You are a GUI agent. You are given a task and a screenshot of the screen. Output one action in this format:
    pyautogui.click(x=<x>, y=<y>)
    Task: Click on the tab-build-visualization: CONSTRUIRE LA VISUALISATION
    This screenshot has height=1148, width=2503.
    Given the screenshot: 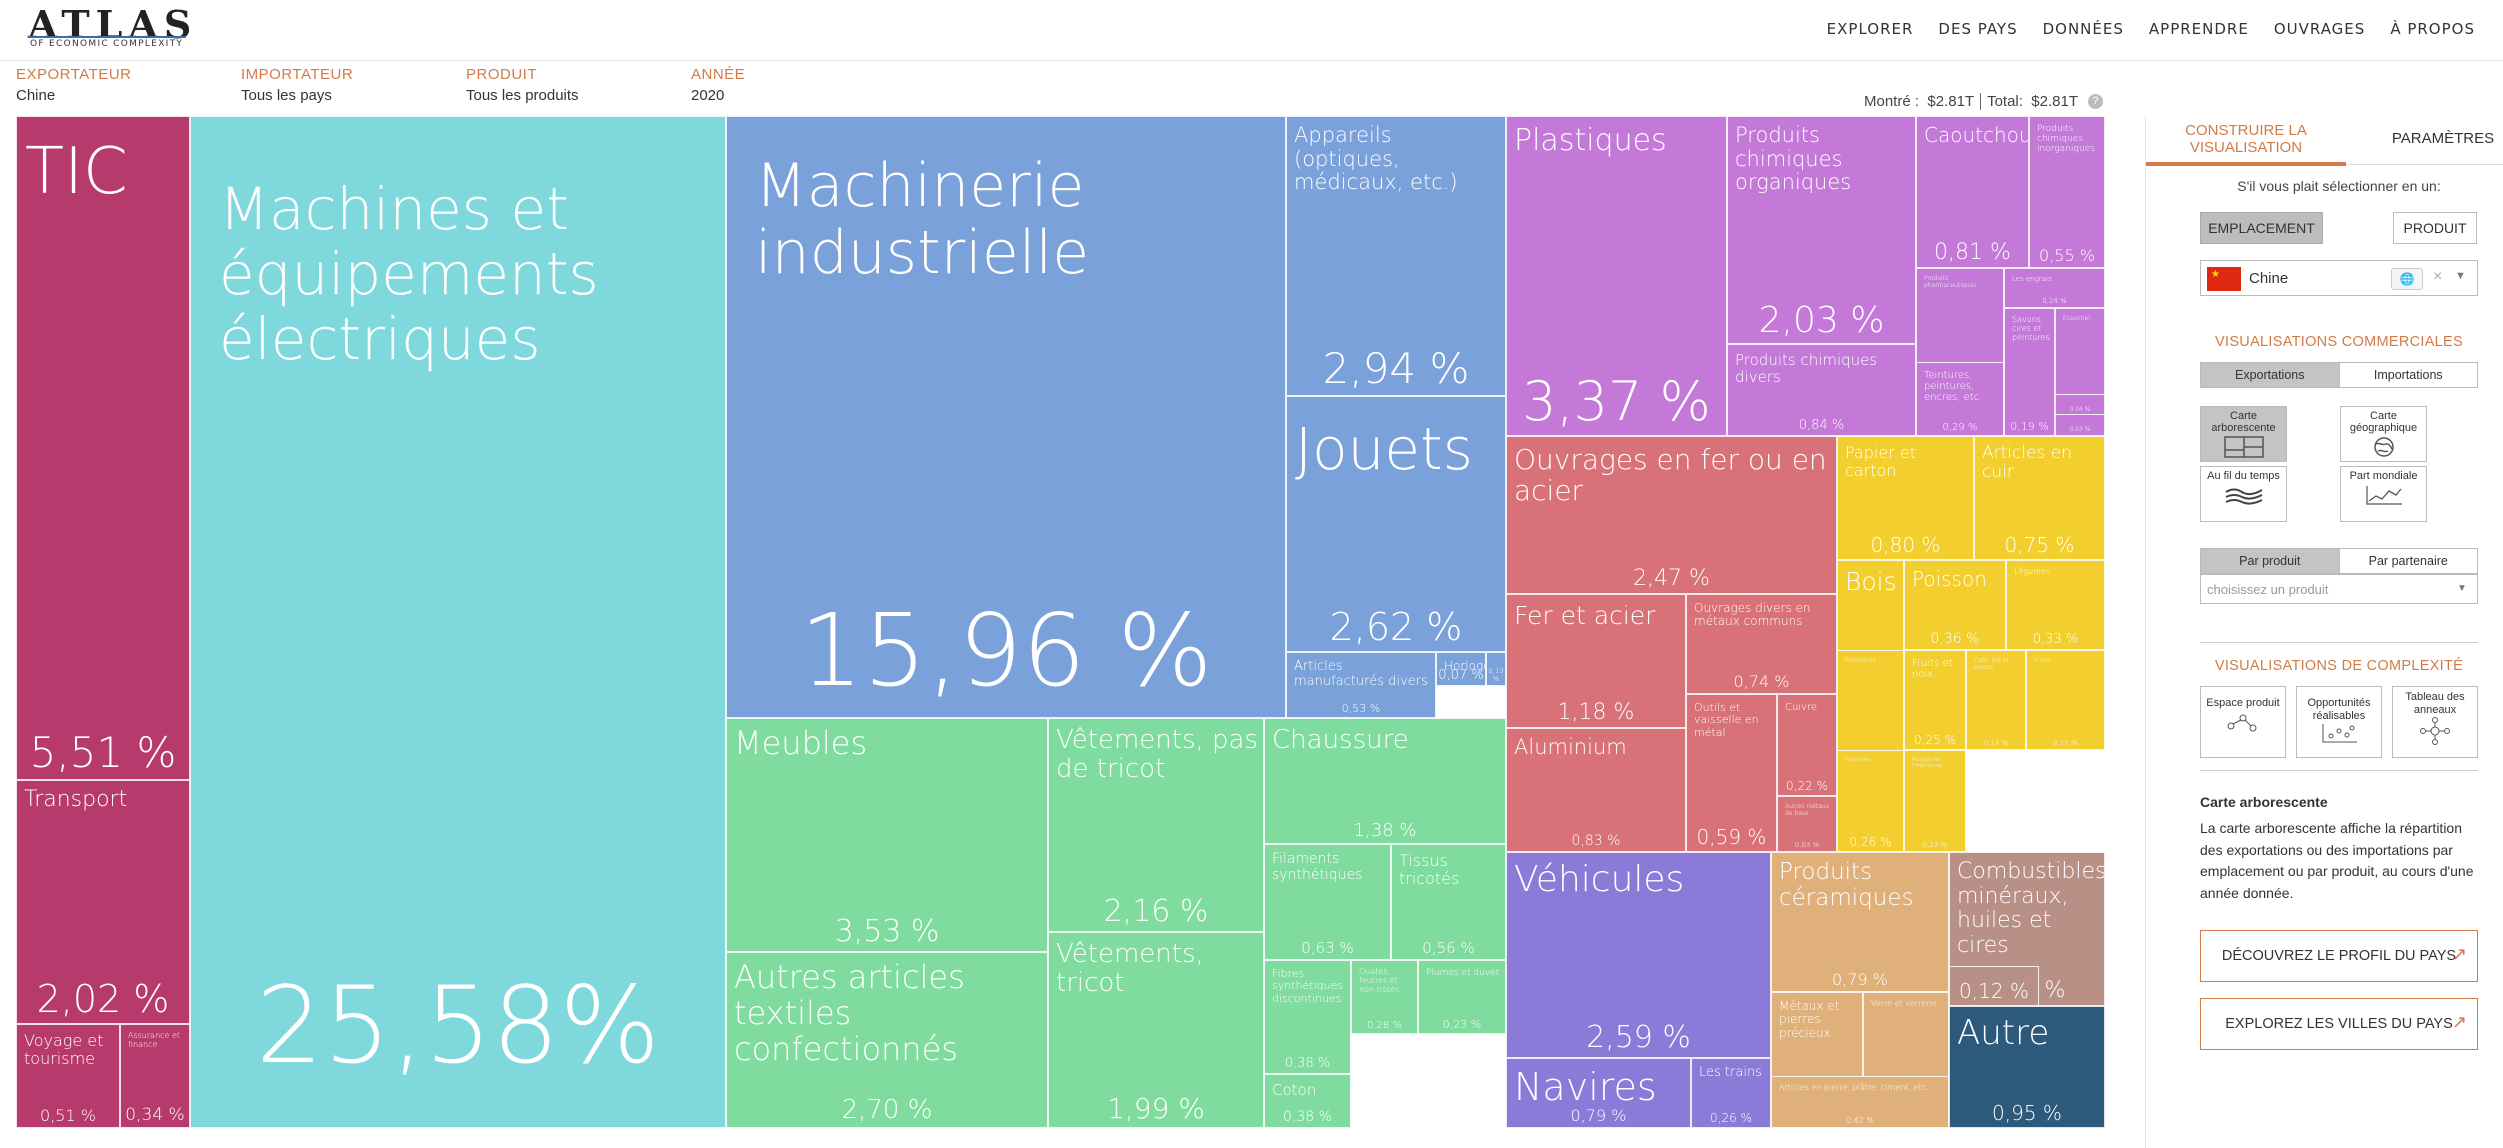 What is the action you would take?
    pyautogui.click(x=2246, y=139)
    